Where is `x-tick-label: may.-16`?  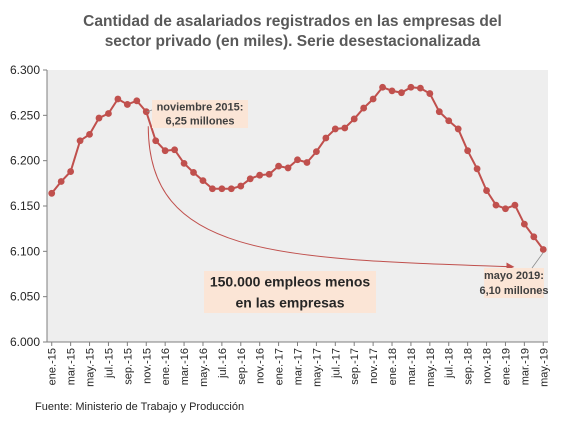
x-tick-label: may.-16 is located at coordinates (204, 367).